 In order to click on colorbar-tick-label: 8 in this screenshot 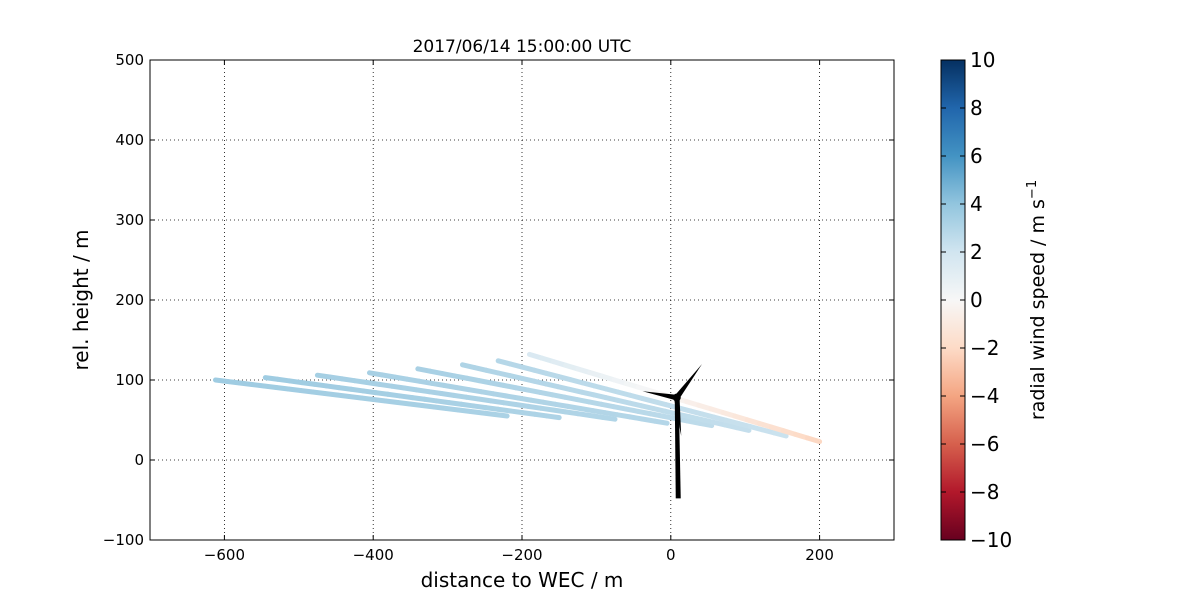, I will do `click(976, 108)`.